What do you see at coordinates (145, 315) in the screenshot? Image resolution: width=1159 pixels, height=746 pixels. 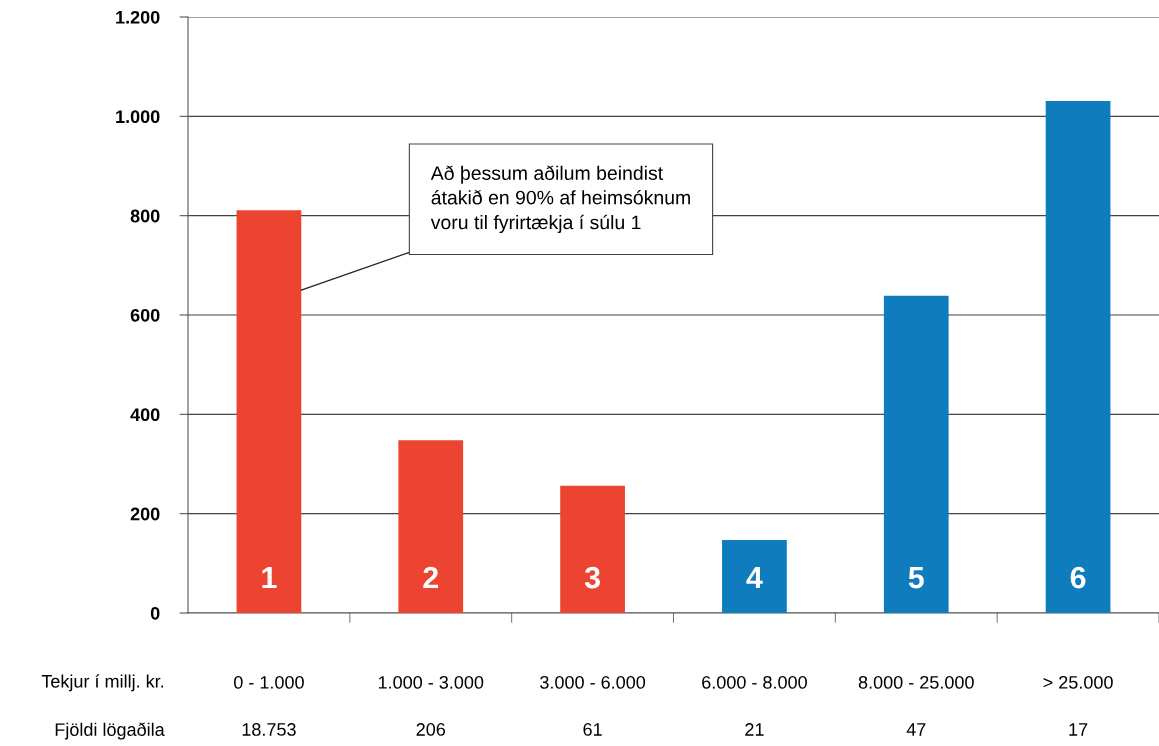 I see `y-tick-label: 600` at bounding box center [145, 315].